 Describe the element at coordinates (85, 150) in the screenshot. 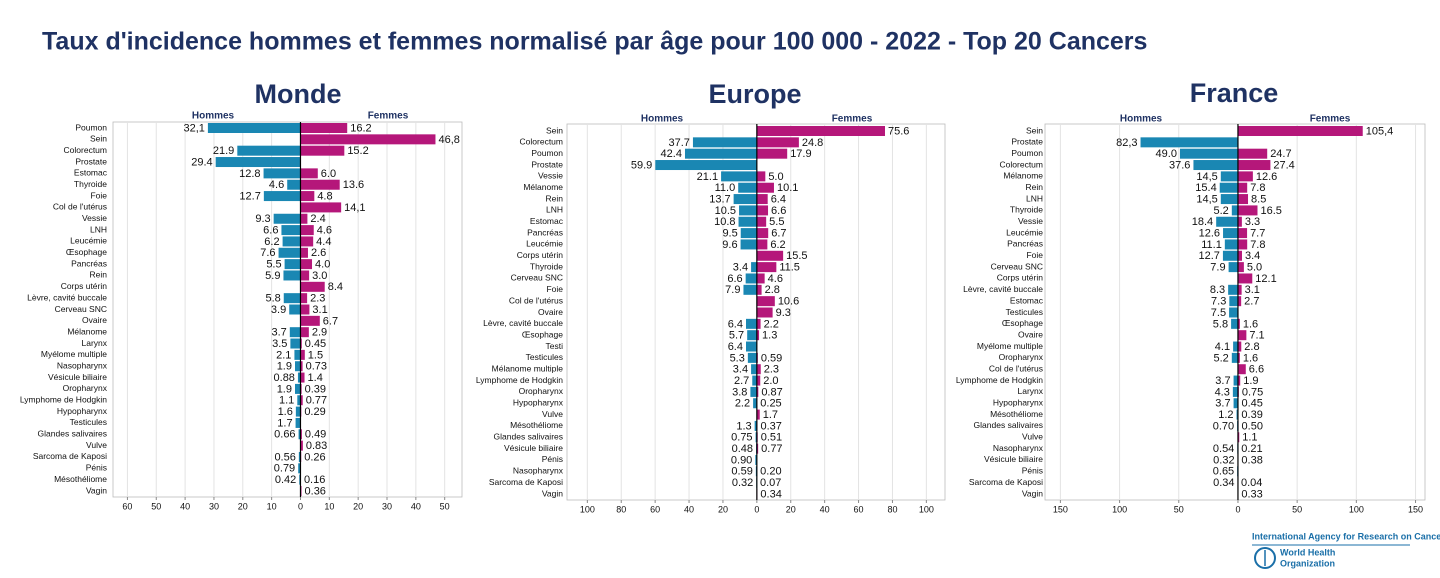

I see `category-label: Colorectum` at that location.